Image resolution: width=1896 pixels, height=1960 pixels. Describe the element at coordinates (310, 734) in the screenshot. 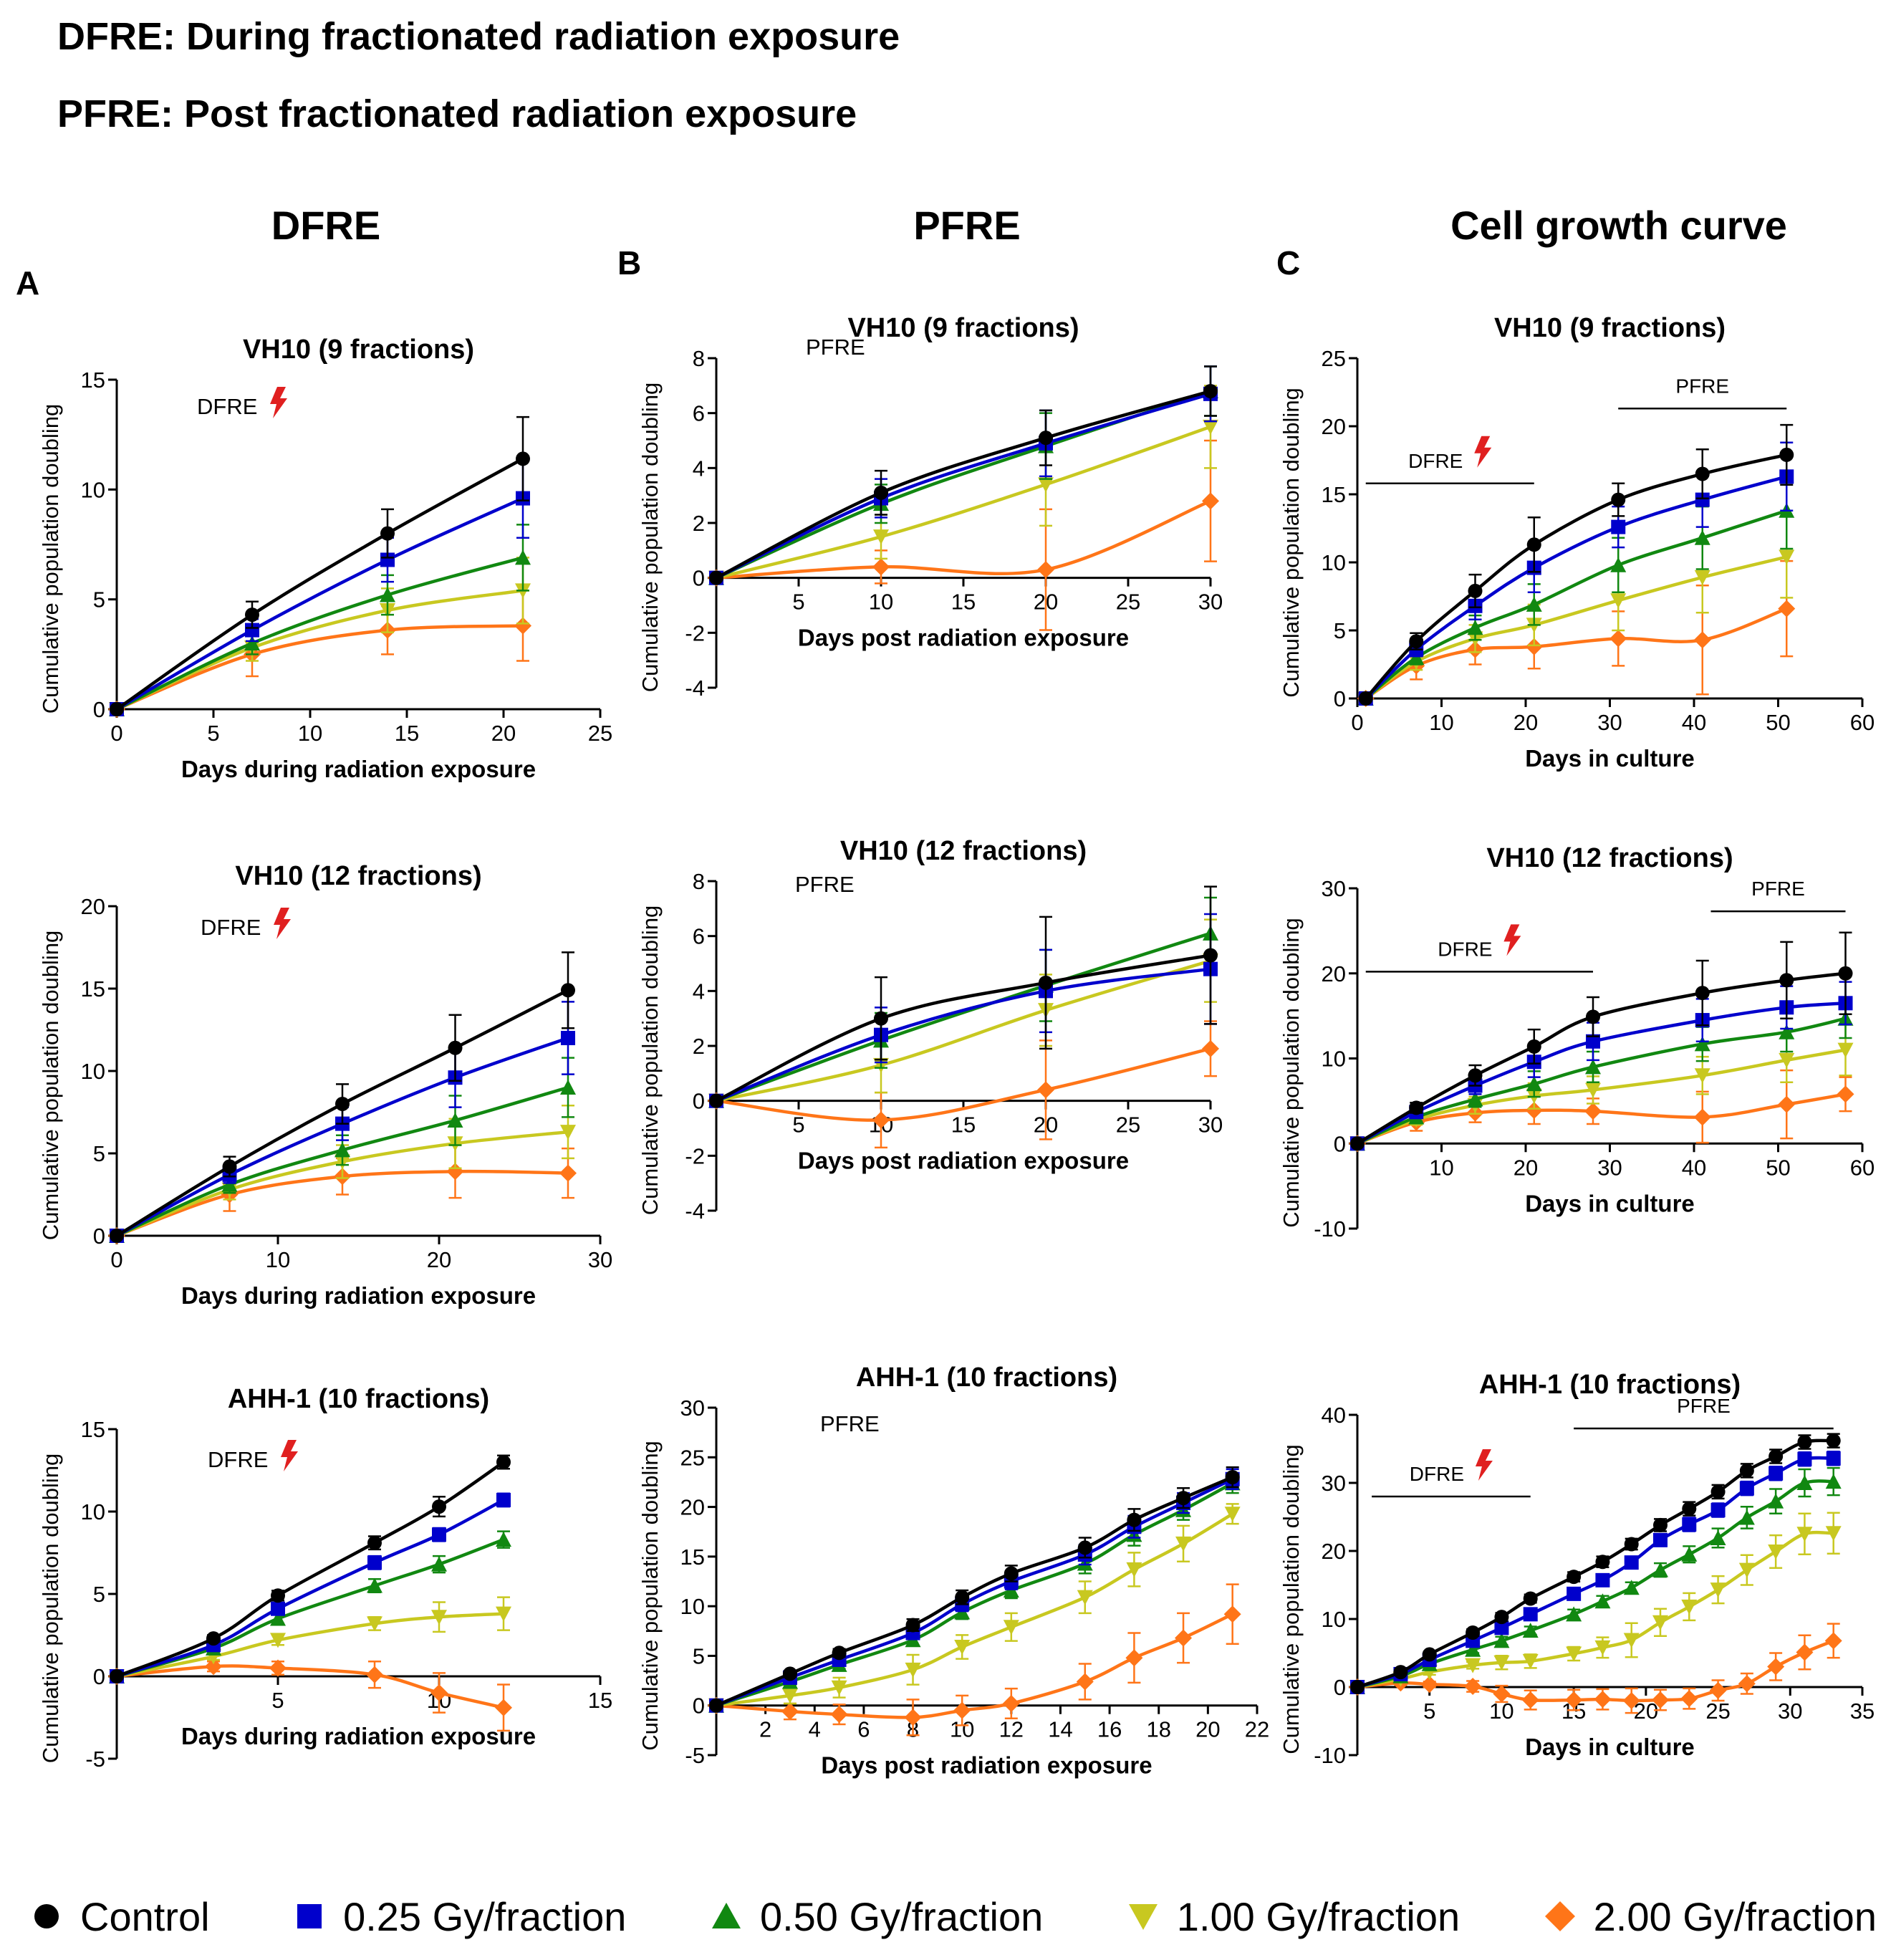

I see `x-tick-label: 10` at that location.